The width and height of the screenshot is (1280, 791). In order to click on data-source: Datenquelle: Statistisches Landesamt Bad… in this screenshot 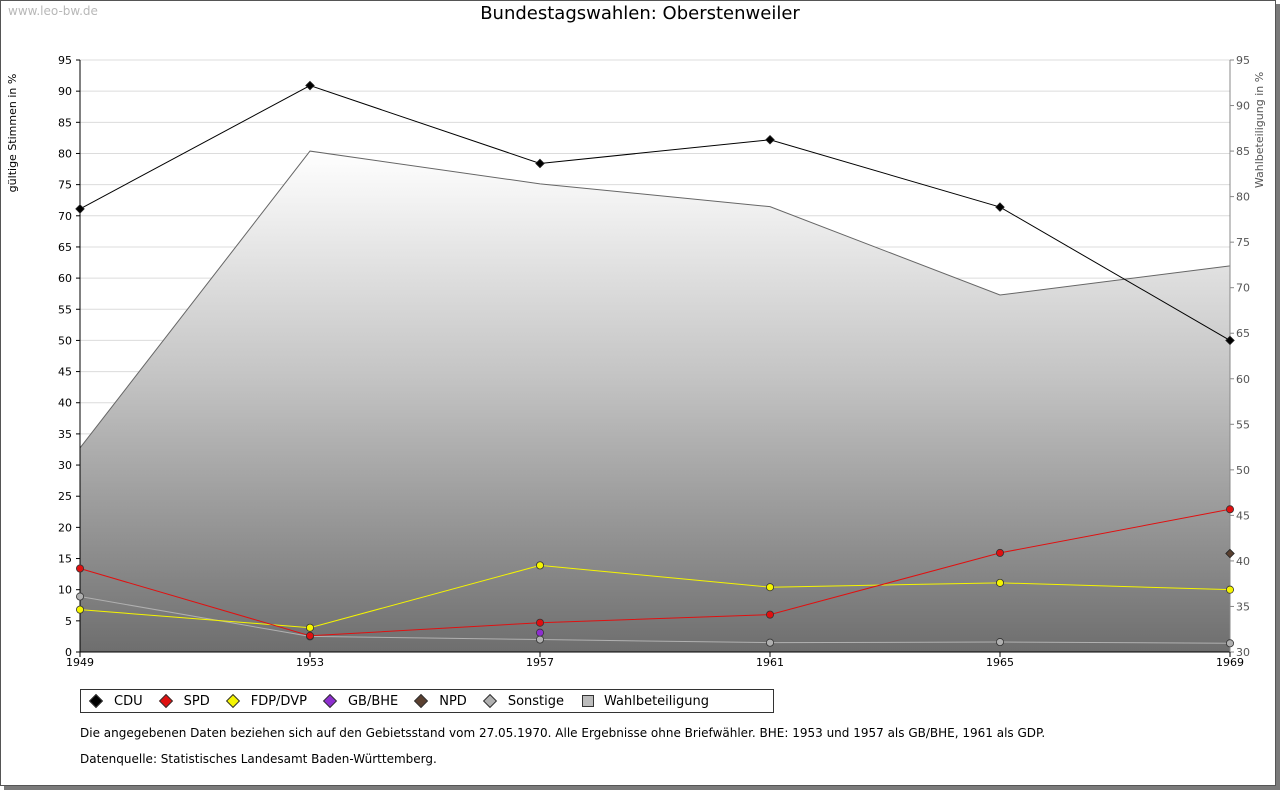, I will do `click(258, 759)`.